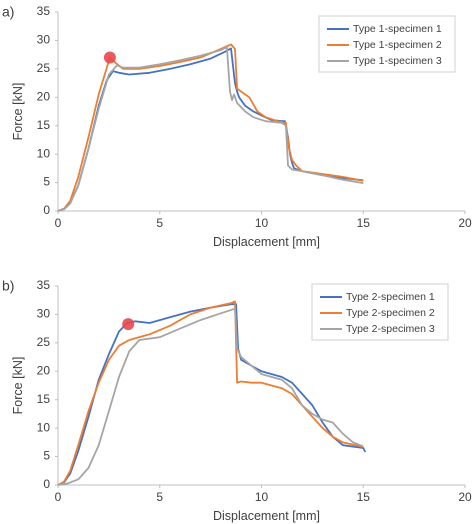  I want to click on legend-entry: Type 2-specimen 2, so click(390, 313).